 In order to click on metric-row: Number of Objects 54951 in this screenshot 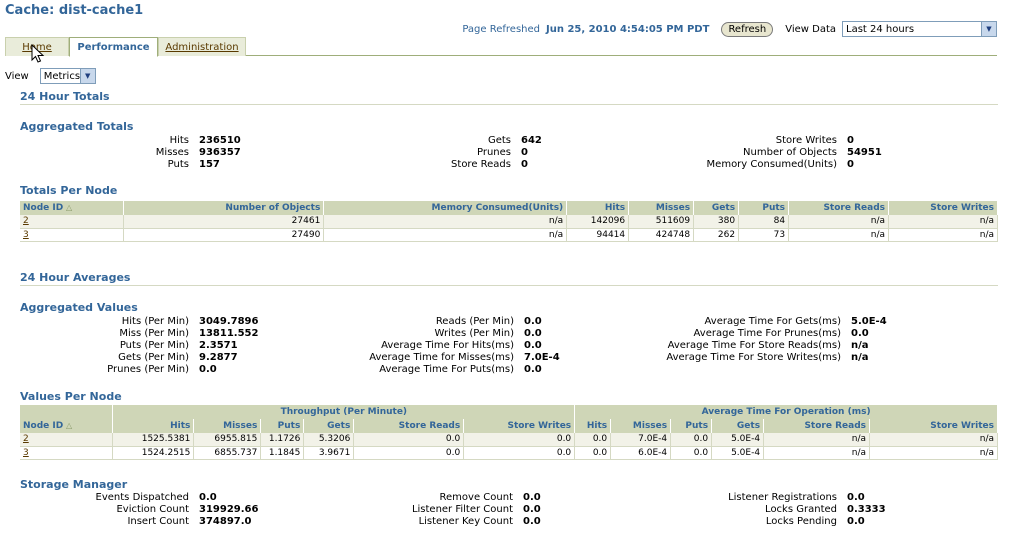, I will do `click(812, 153)`.